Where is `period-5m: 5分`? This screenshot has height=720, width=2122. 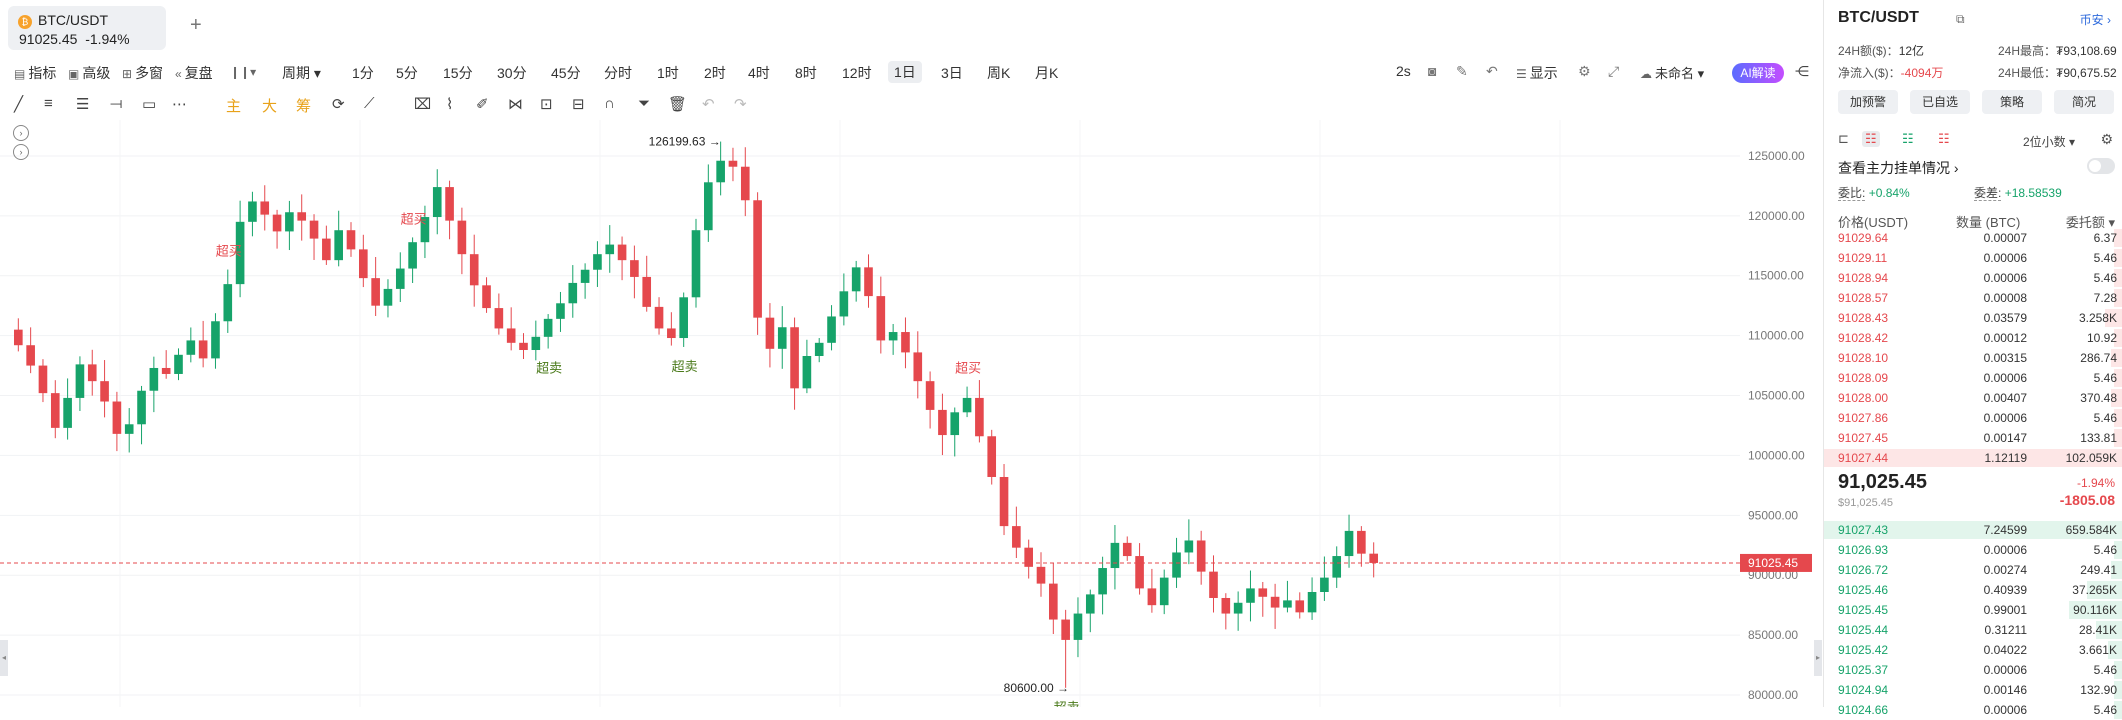
period-5m: 5分 is located at coordinates (407, 73).